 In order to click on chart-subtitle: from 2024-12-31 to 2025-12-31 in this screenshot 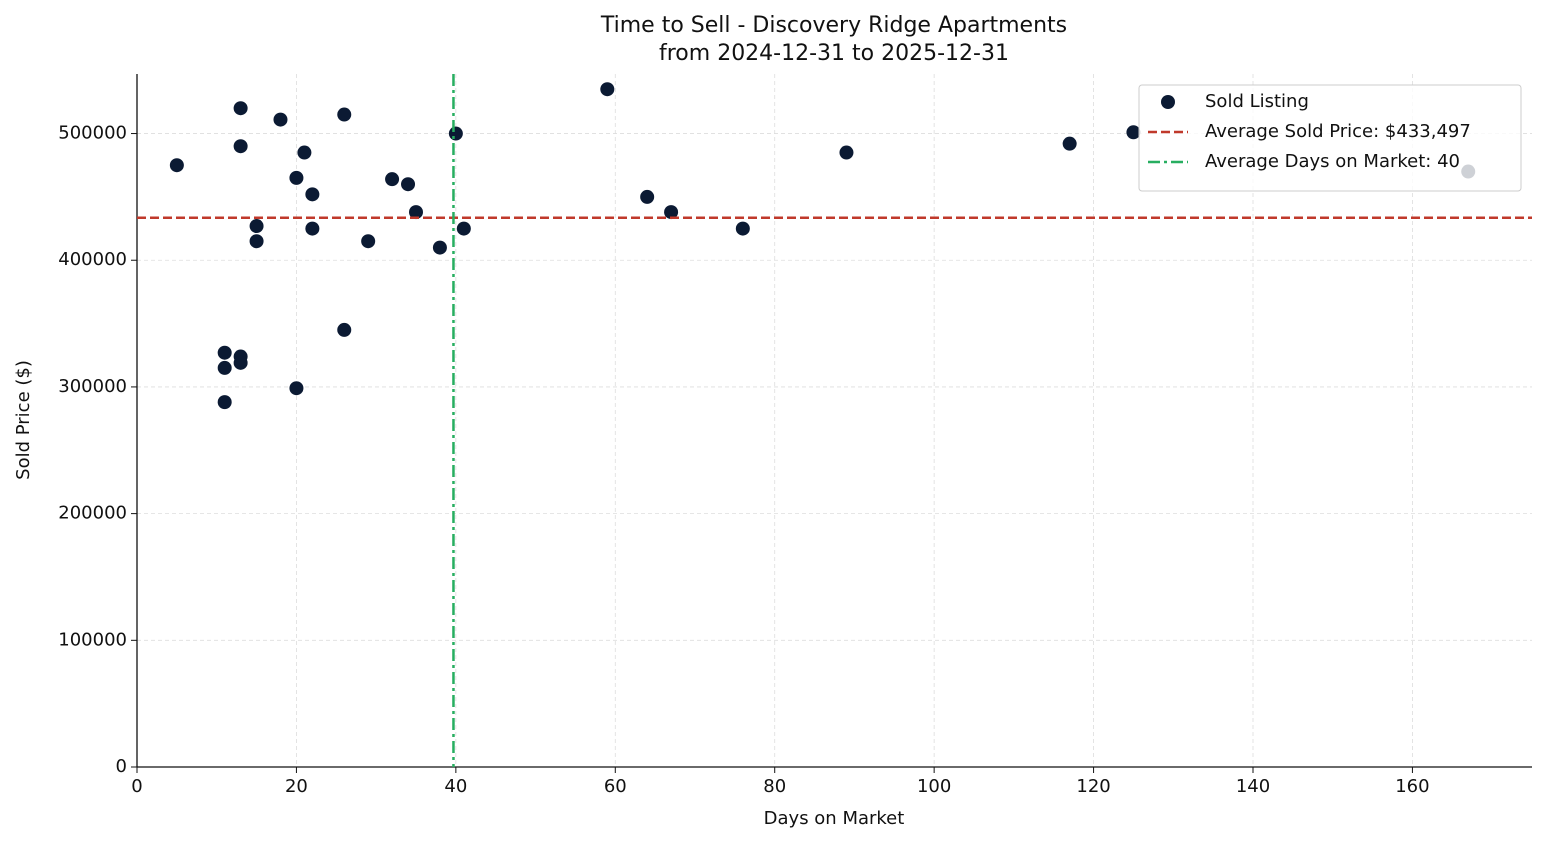, I will do `click(834, 53)`.